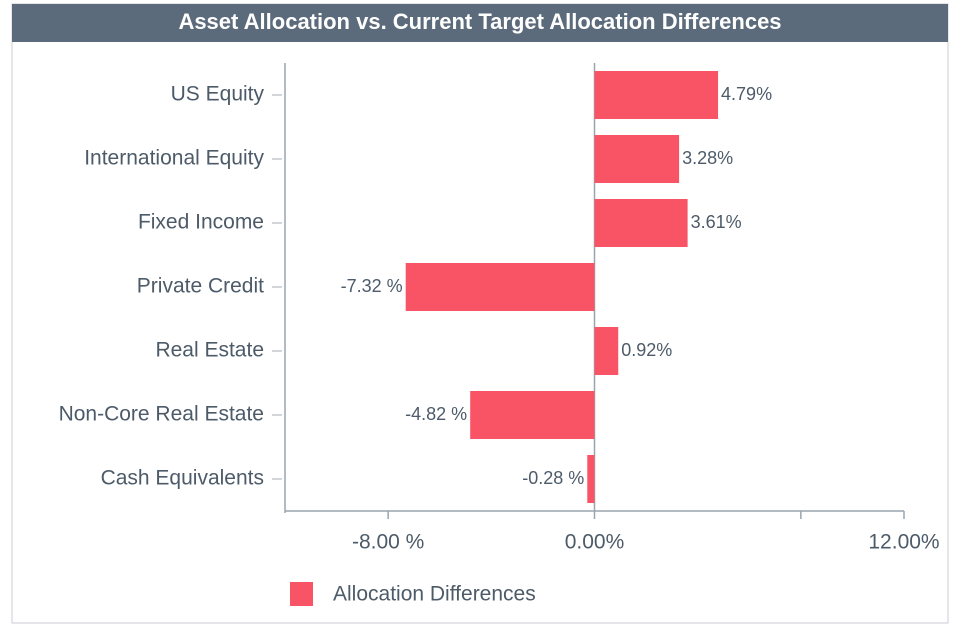 The height and width of the screenshot is (632, 957). Describe the element at coordinates (903, 542) in the screenshot. I see `x-tick-label: 12.00%` at that location.